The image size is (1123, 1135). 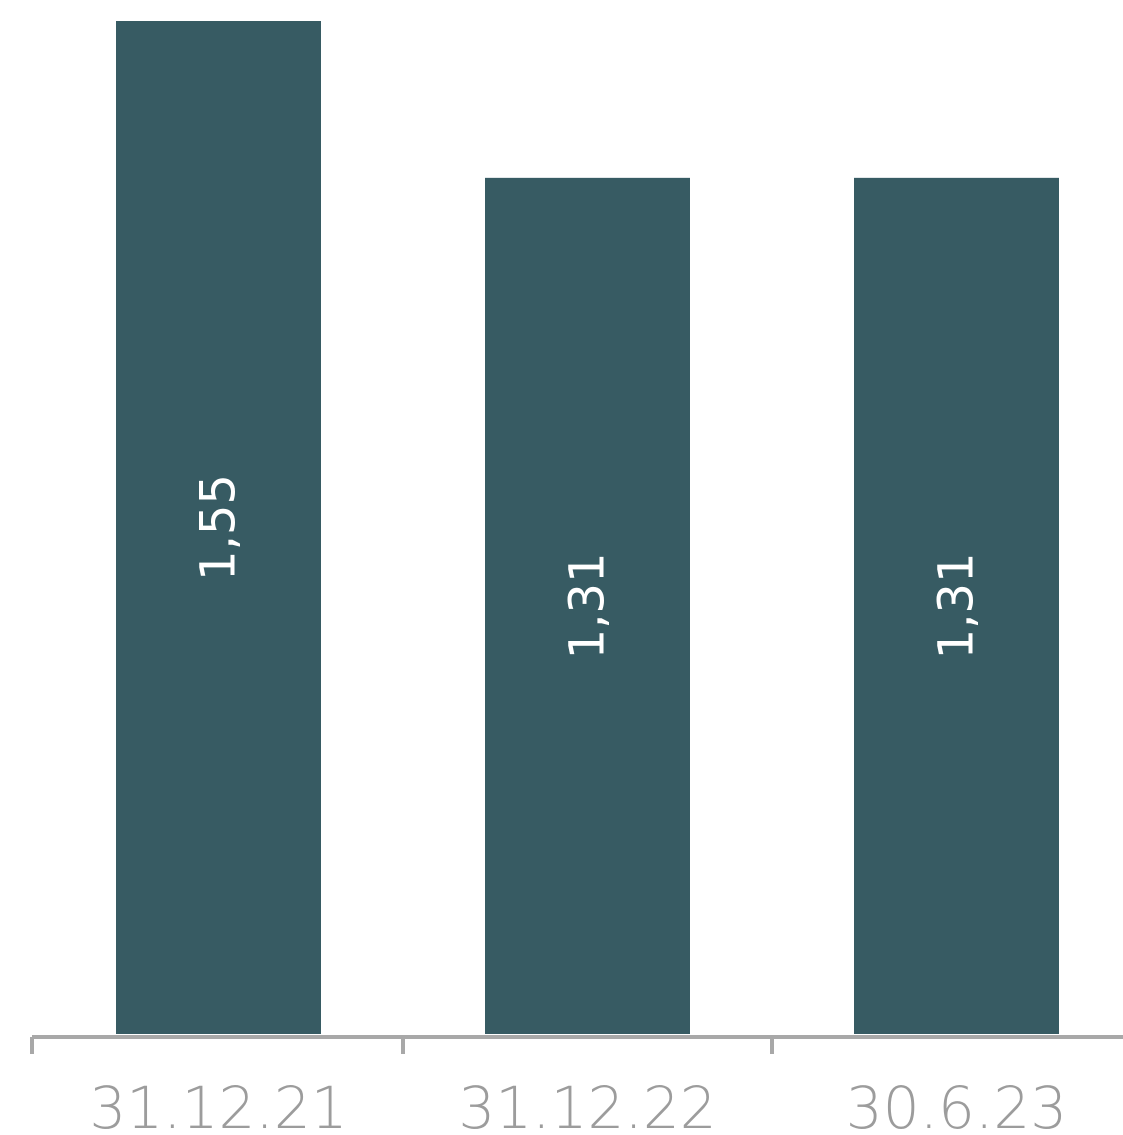 What do you see at coordinates (587, 1104) in the screenshot?
I see `x-tick-label: 31.12.22` at bounding box center [587, 1104].